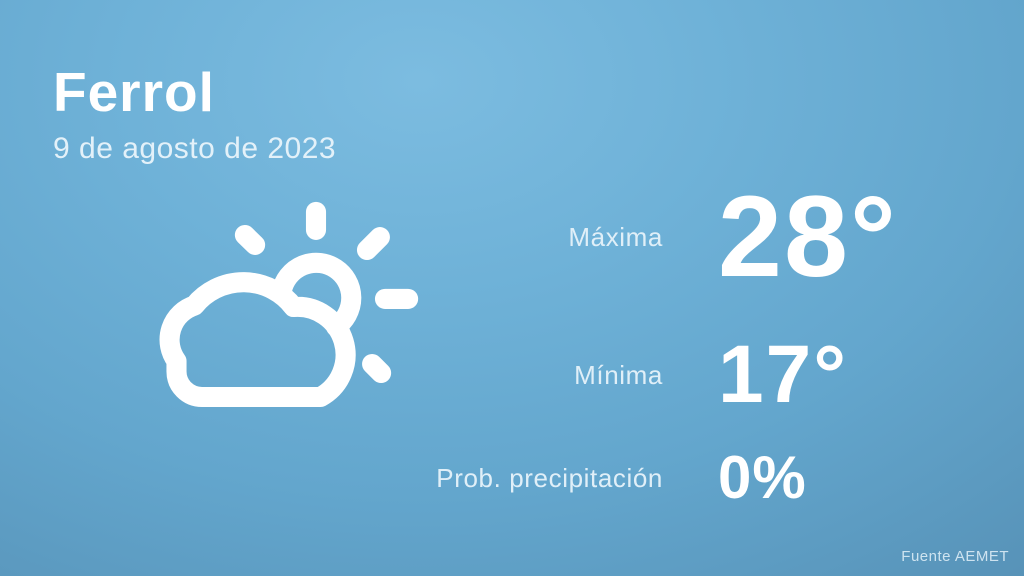 This screenshot has height=576, width=1024. Describe the element at coordinates (134, 92) in the screenshot. I see `city-title: Ferrol` at that location.